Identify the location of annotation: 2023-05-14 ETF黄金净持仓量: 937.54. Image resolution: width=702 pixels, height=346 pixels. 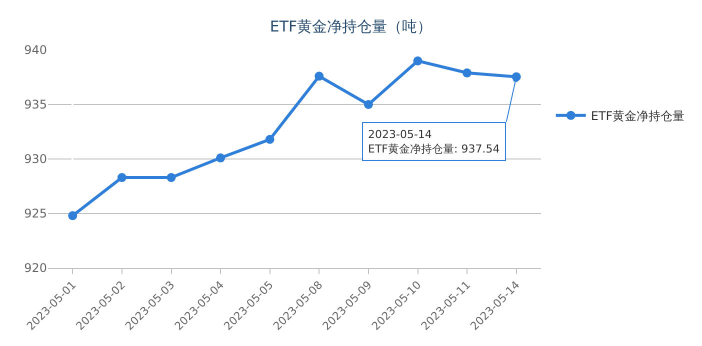
(434, 142).